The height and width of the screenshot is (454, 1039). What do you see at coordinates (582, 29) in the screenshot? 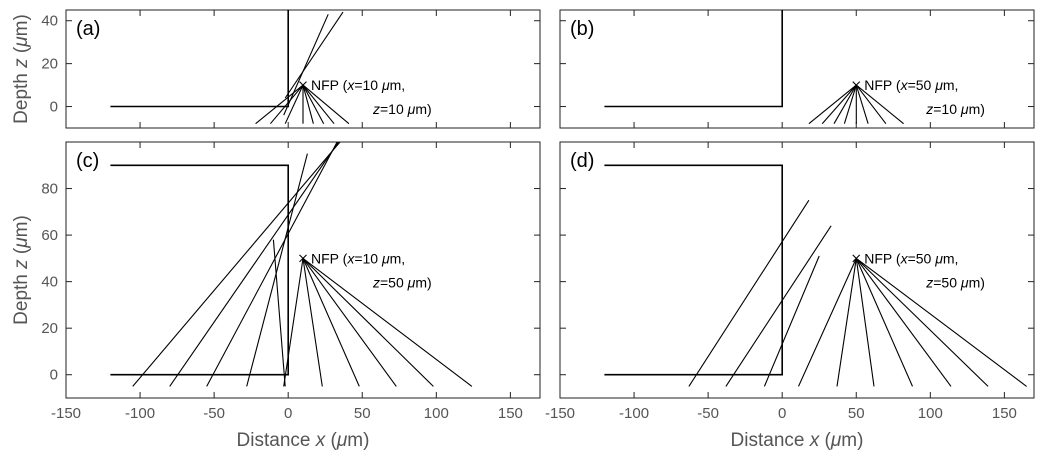
I see `panel-label: (b)` at bounding box center [582, 29].